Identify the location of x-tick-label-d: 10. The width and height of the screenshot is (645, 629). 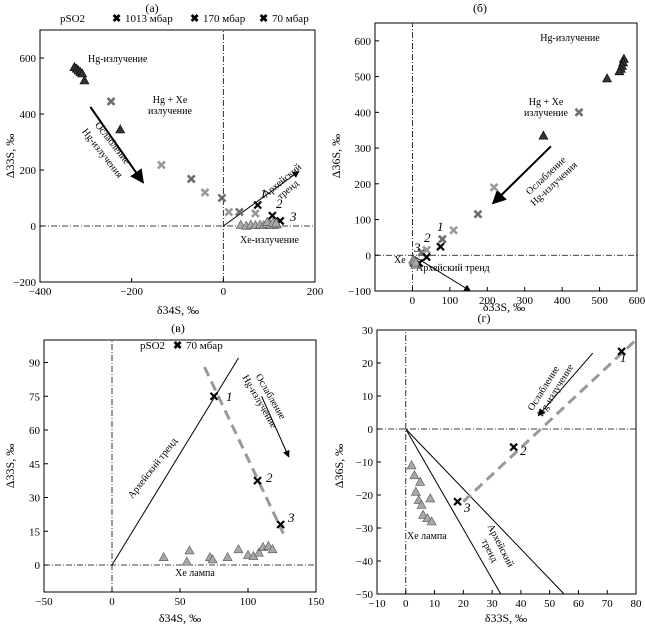
(435, 604).